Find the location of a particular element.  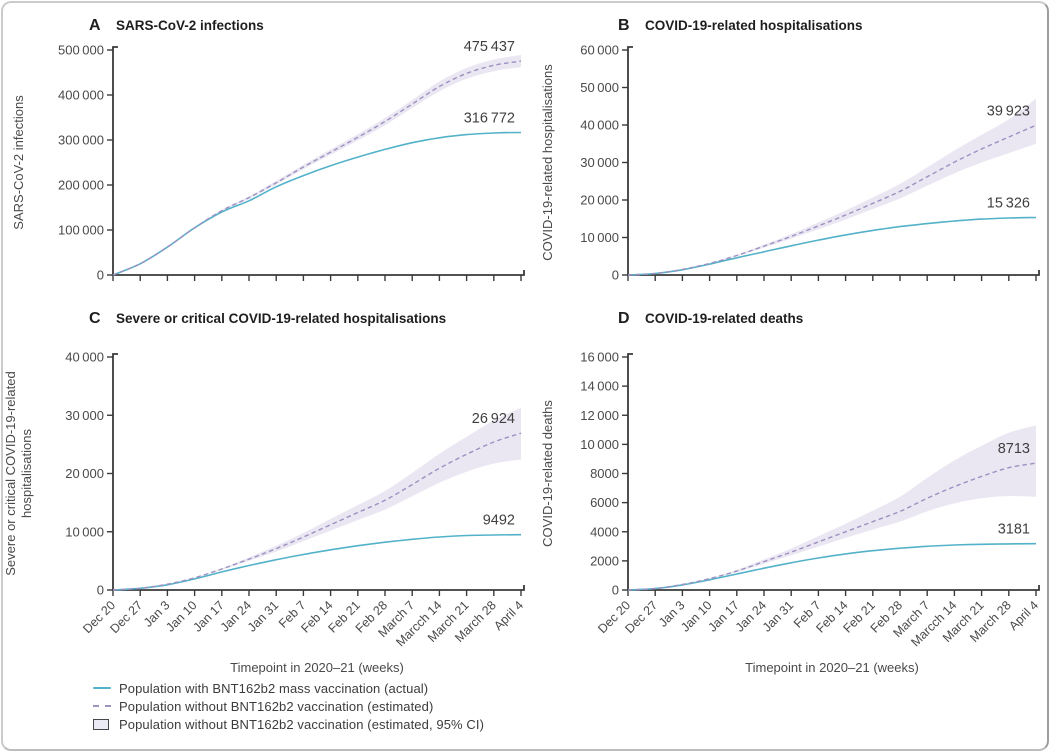

y-tick-label: 60 000 is located at coordinates (599, 50).